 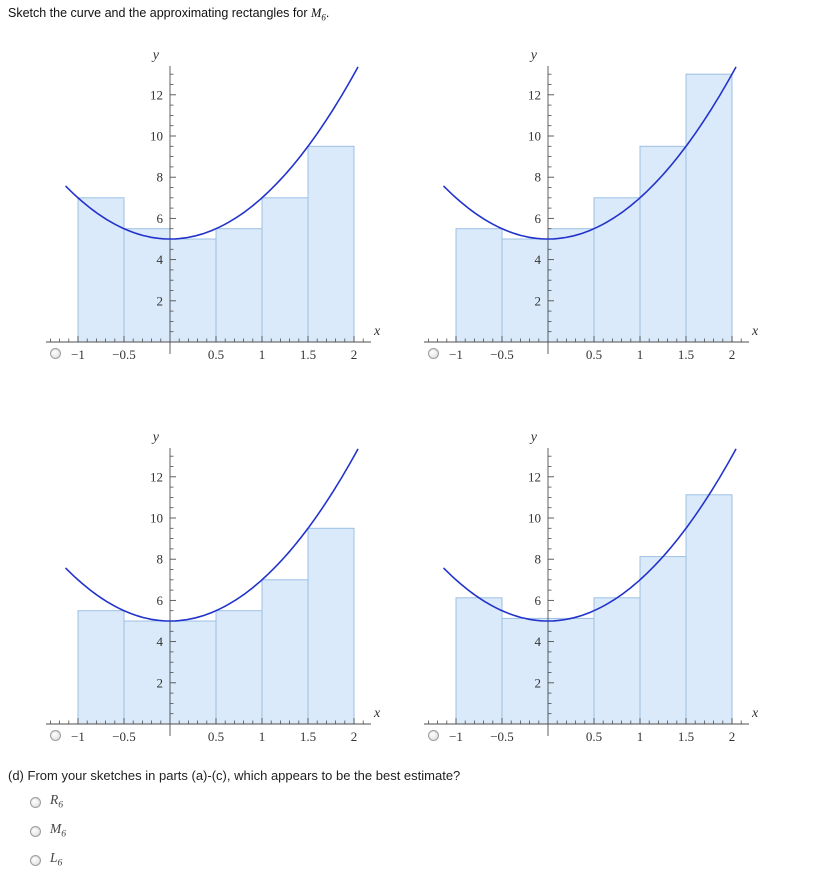 I want to click on answer-option-r6-label: R6, so click(x=57, y=801).